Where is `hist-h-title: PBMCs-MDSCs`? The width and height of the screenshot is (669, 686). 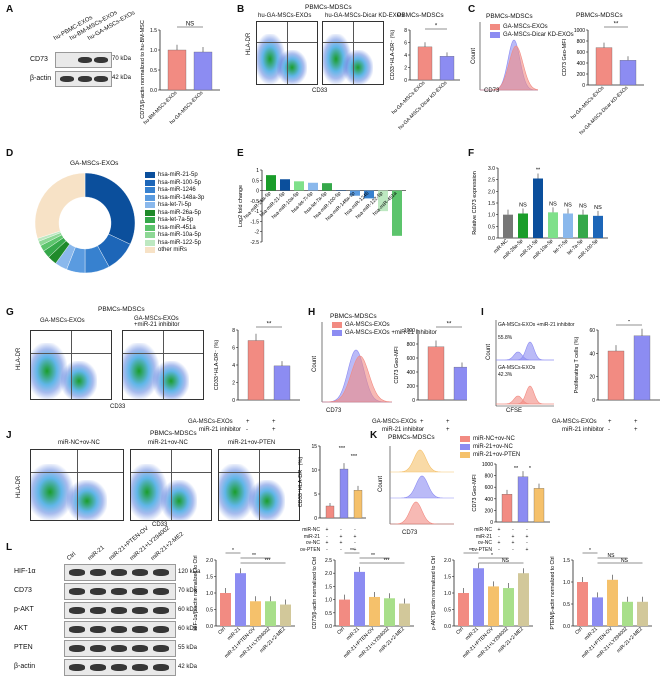
hist-h-title: PBMCs-MDSCs is located at coordinates (353, 316).